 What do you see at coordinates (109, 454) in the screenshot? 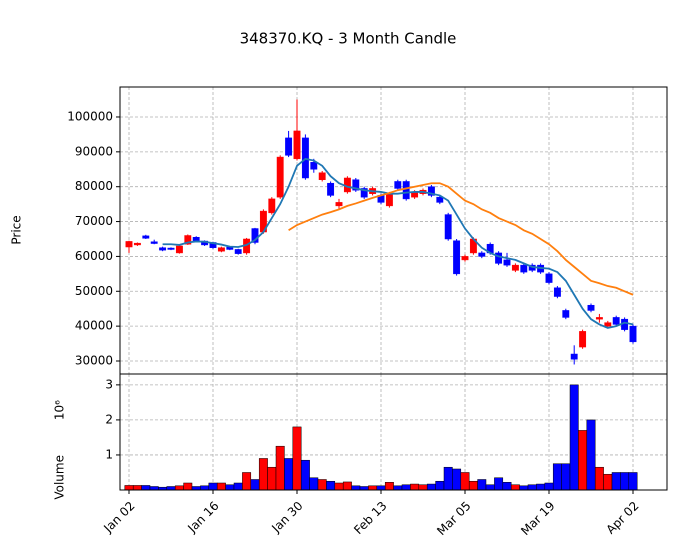
I see `volume-tick-label: 1` at bounding box center [109, 454].